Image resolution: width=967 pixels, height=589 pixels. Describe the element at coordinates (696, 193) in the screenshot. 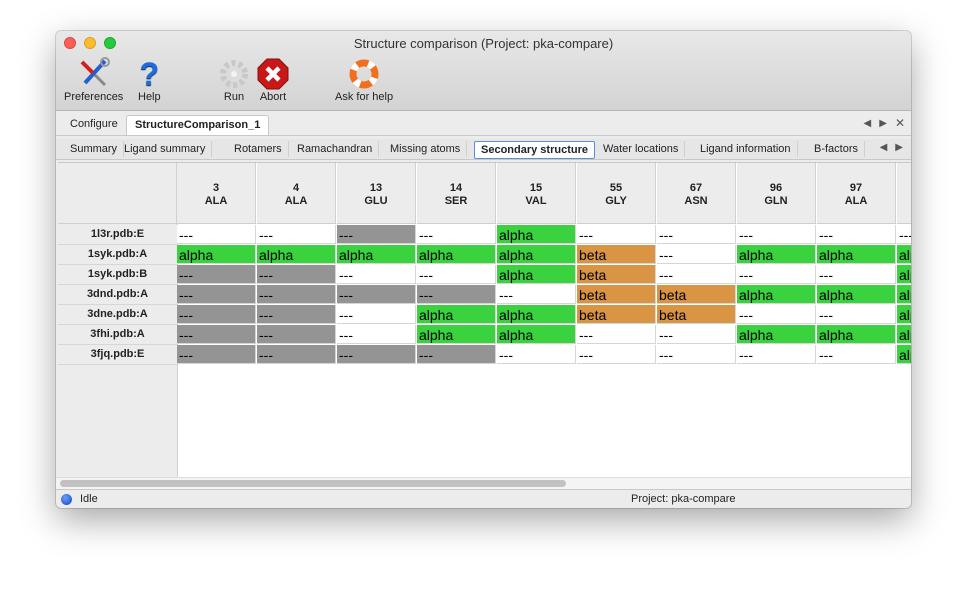

I see `column-header: 67 ASN` at that location.